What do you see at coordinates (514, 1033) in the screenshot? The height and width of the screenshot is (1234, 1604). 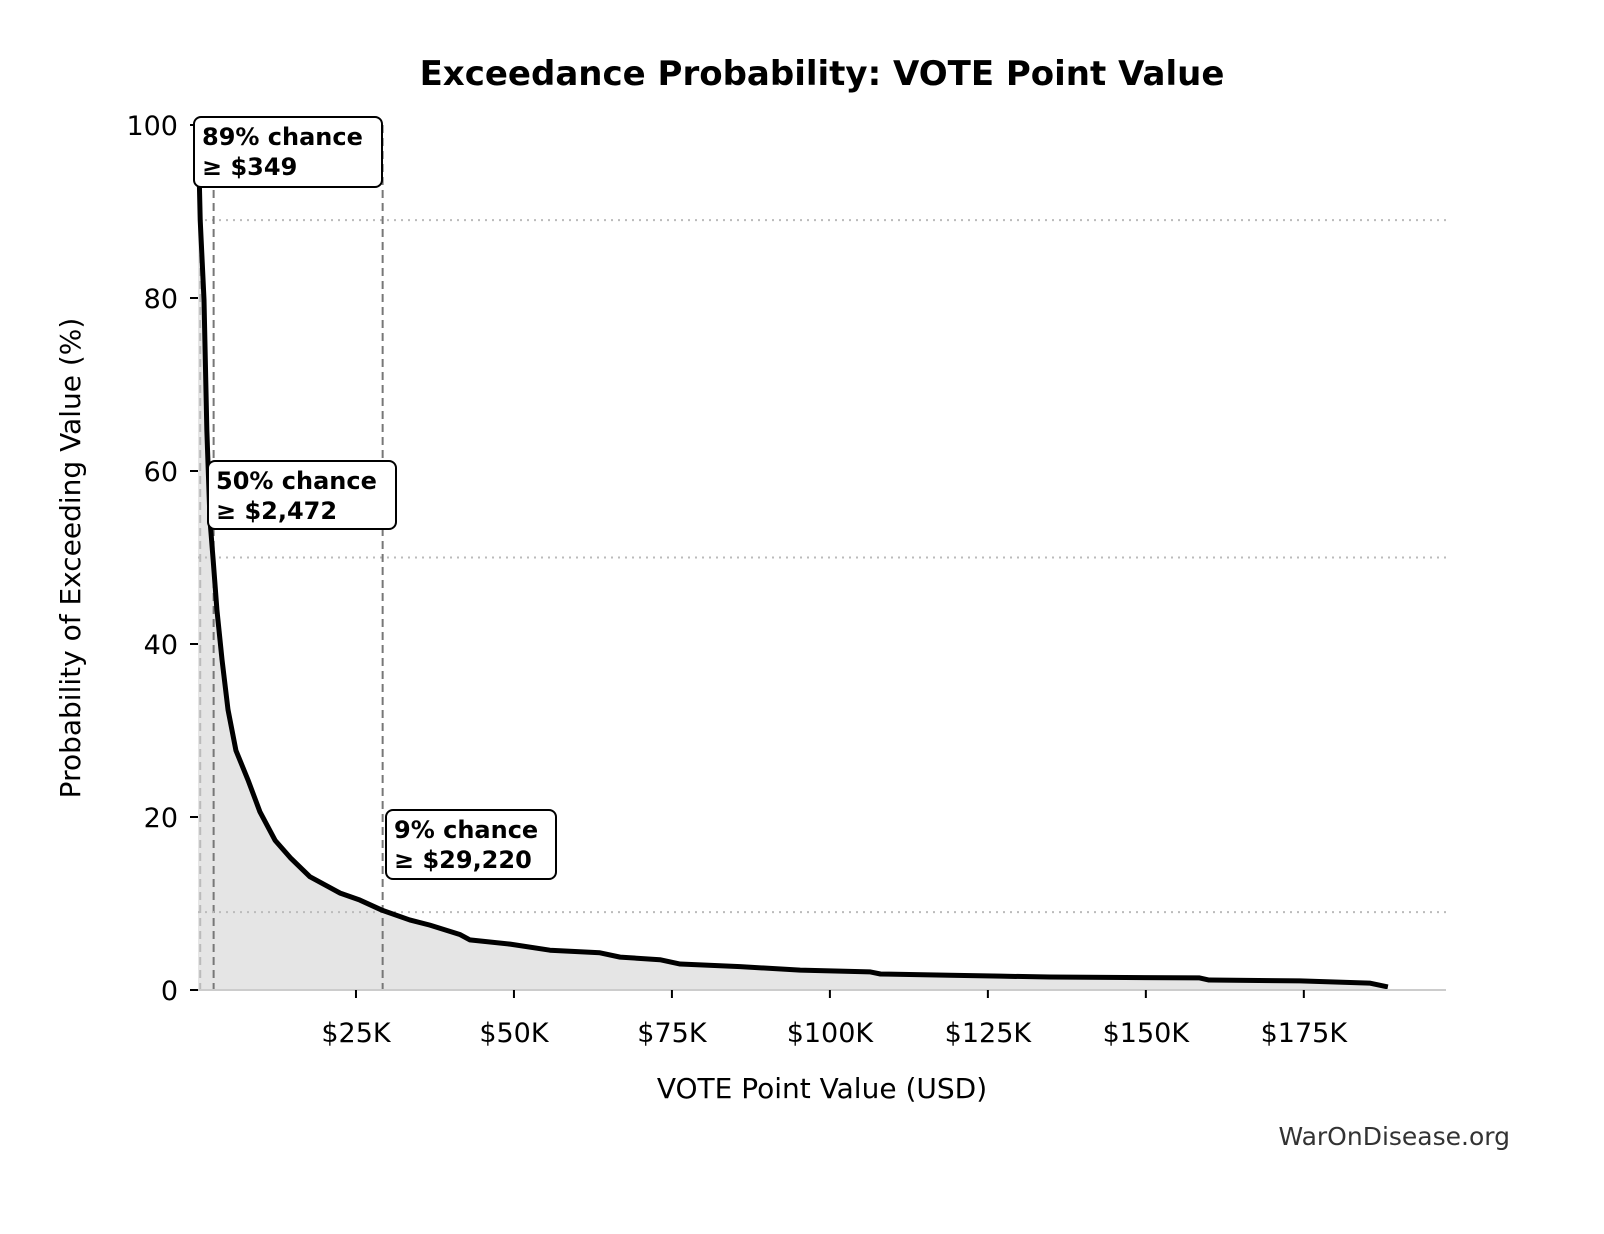 I see `x-tick-label: $50K` at bounding box center [514, 1033].